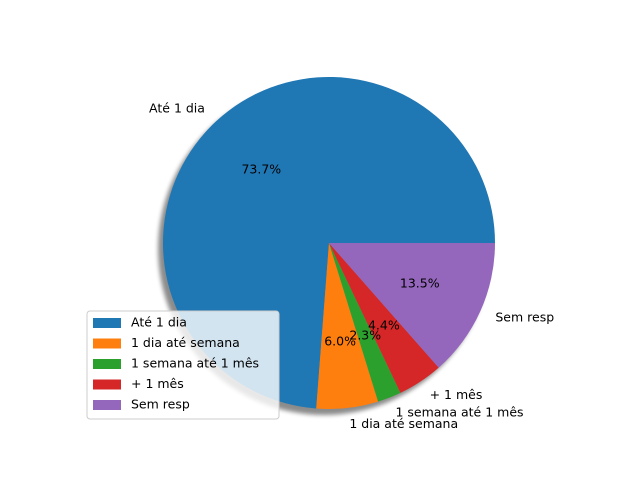 The image size is (640, 480). What do you see at coordinates (365, 334) in the screenshot?
I see `percent-label-1-semana-at-1-m-s: 2.3%` at bounding box center [365, 334].